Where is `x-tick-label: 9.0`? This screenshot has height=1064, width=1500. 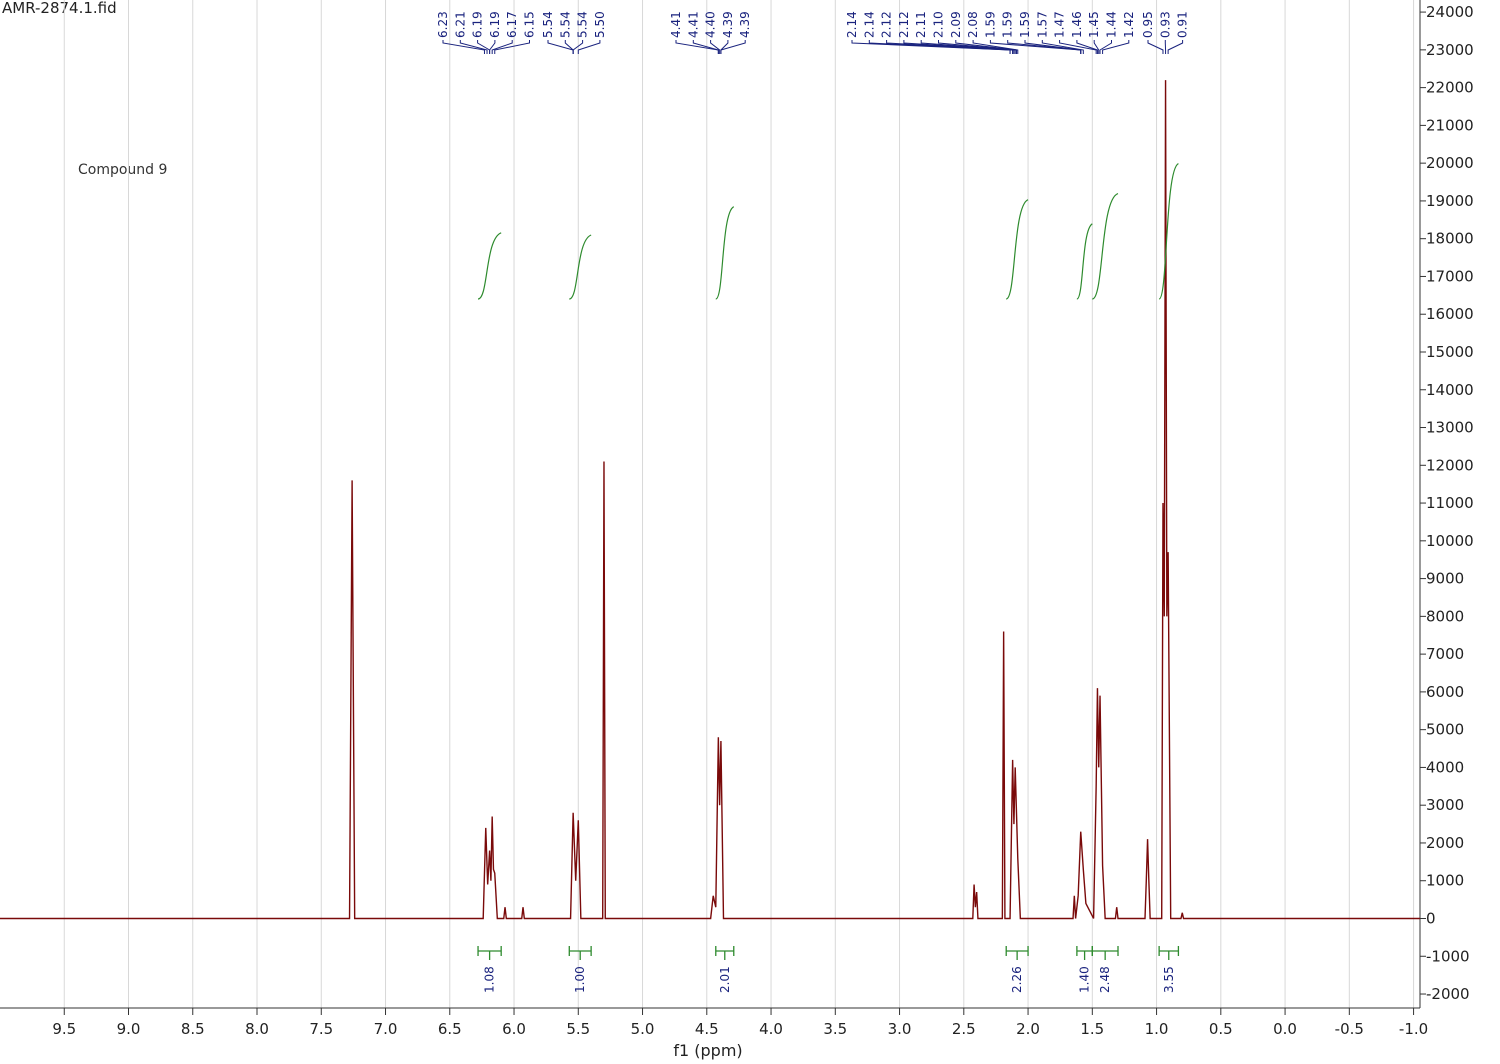 x-tick-label: 9.0 is located at coordinates (129, 1029).